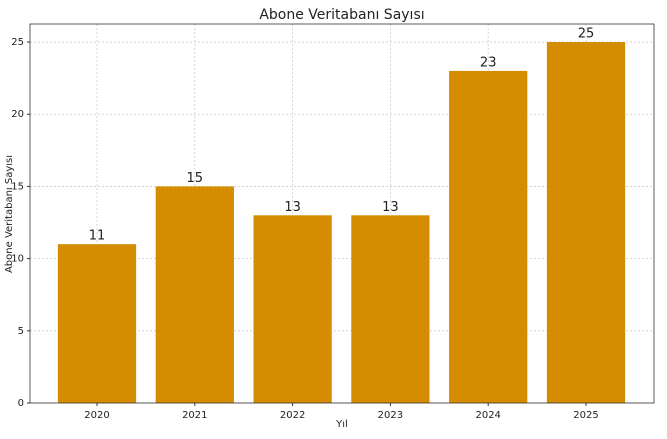  Describe the element at coordinates (17, 114) in the screenshot. I see `y-tick-label: 20` at that location.